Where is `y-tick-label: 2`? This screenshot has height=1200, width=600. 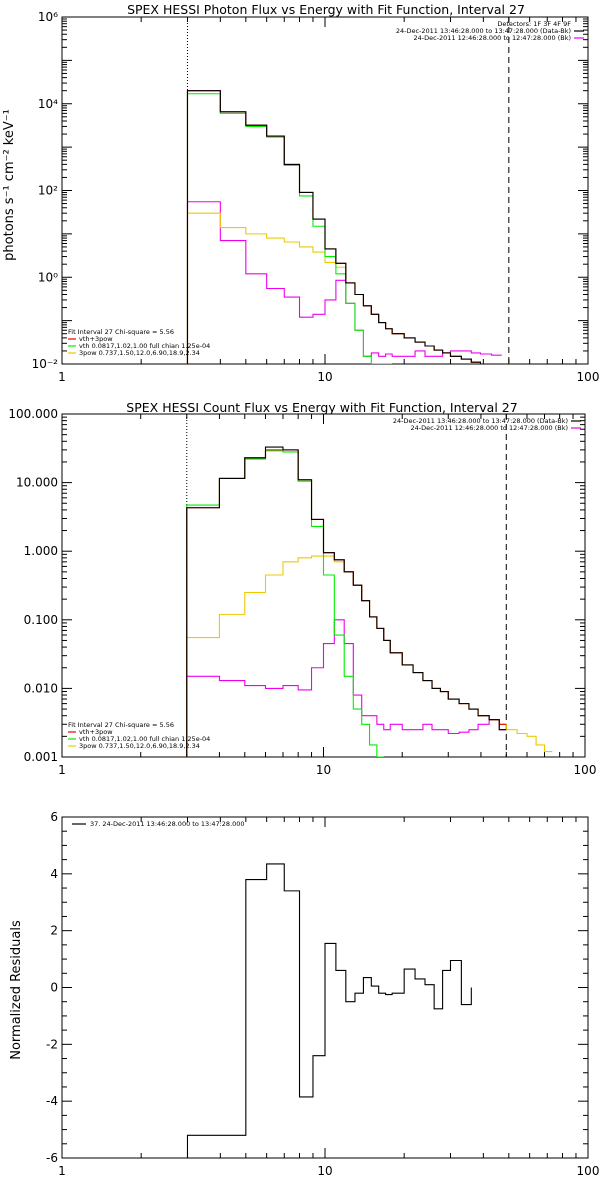 y-tick-label: 2 is located at coordinates (54, 931).